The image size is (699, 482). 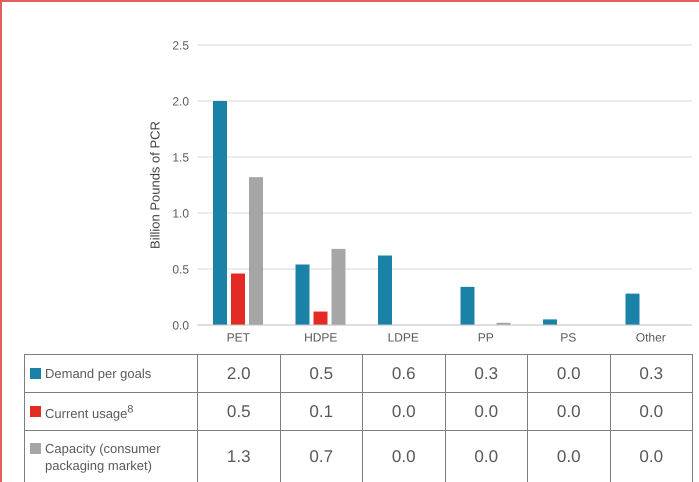 I want to click on x-tick-label: PP, so click(x=486, y=337).